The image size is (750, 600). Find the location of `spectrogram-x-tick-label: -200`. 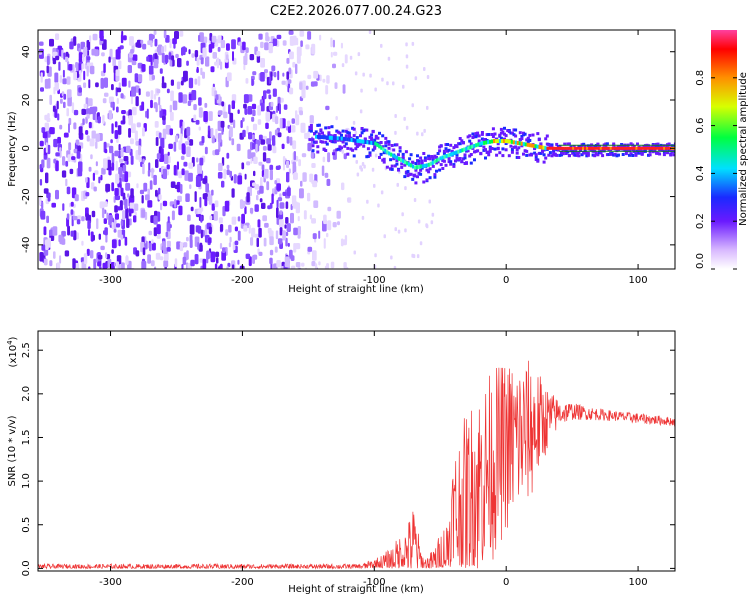

spectrogram-x-tick-label: -200 is located at coordinates (242, 280).